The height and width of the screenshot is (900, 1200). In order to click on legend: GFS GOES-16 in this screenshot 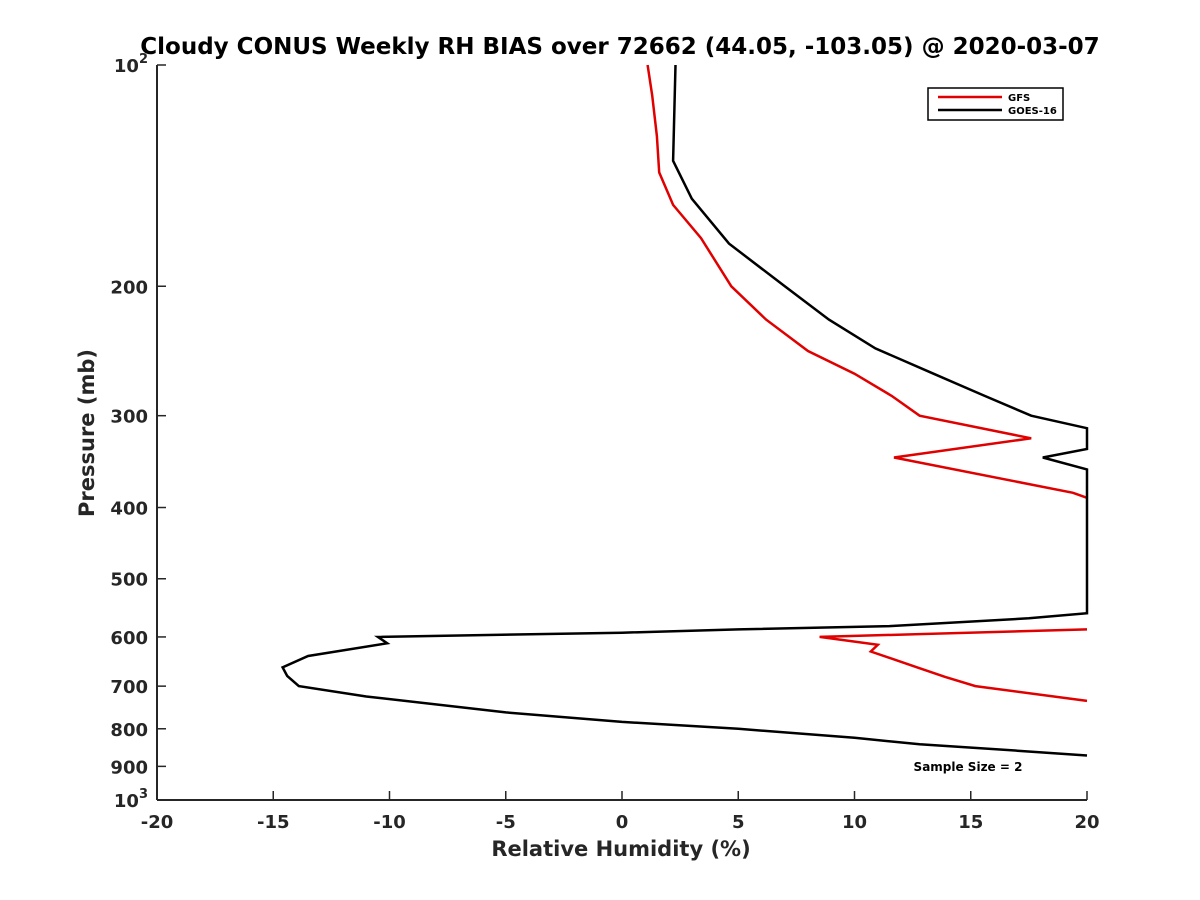, I will do `click(995, 104)`.